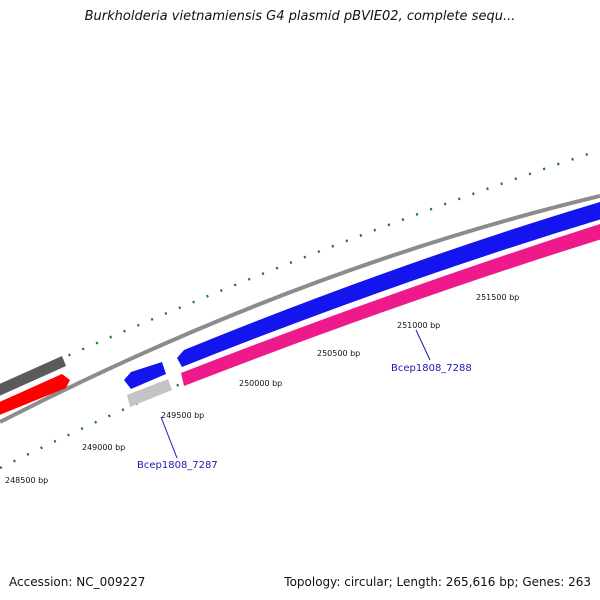  Describe the element at coordinates (26, 480) in the screenshot. I see `coord-label-248500: 248500 bp` at that location.